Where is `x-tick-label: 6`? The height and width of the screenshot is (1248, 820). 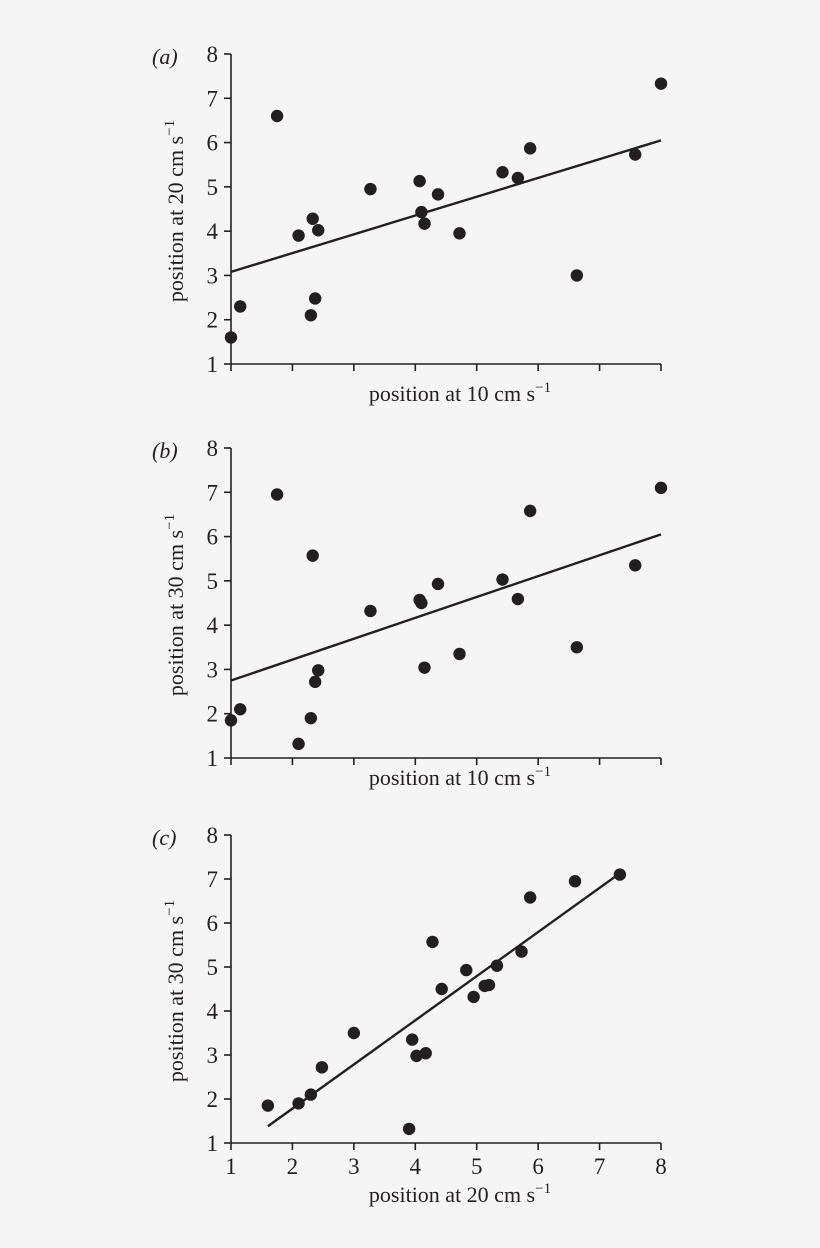 x-tick-label: 6 is located at coordinates (538, 1166).